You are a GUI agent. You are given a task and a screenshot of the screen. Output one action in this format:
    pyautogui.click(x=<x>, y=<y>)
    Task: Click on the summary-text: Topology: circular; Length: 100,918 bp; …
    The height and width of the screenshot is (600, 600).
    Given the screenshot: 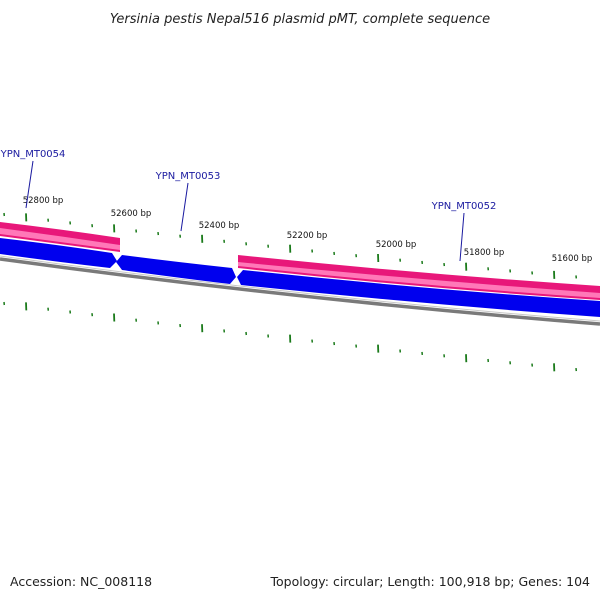 What is the action you would take?
    pyautogui.click(x=430, y=581)
    